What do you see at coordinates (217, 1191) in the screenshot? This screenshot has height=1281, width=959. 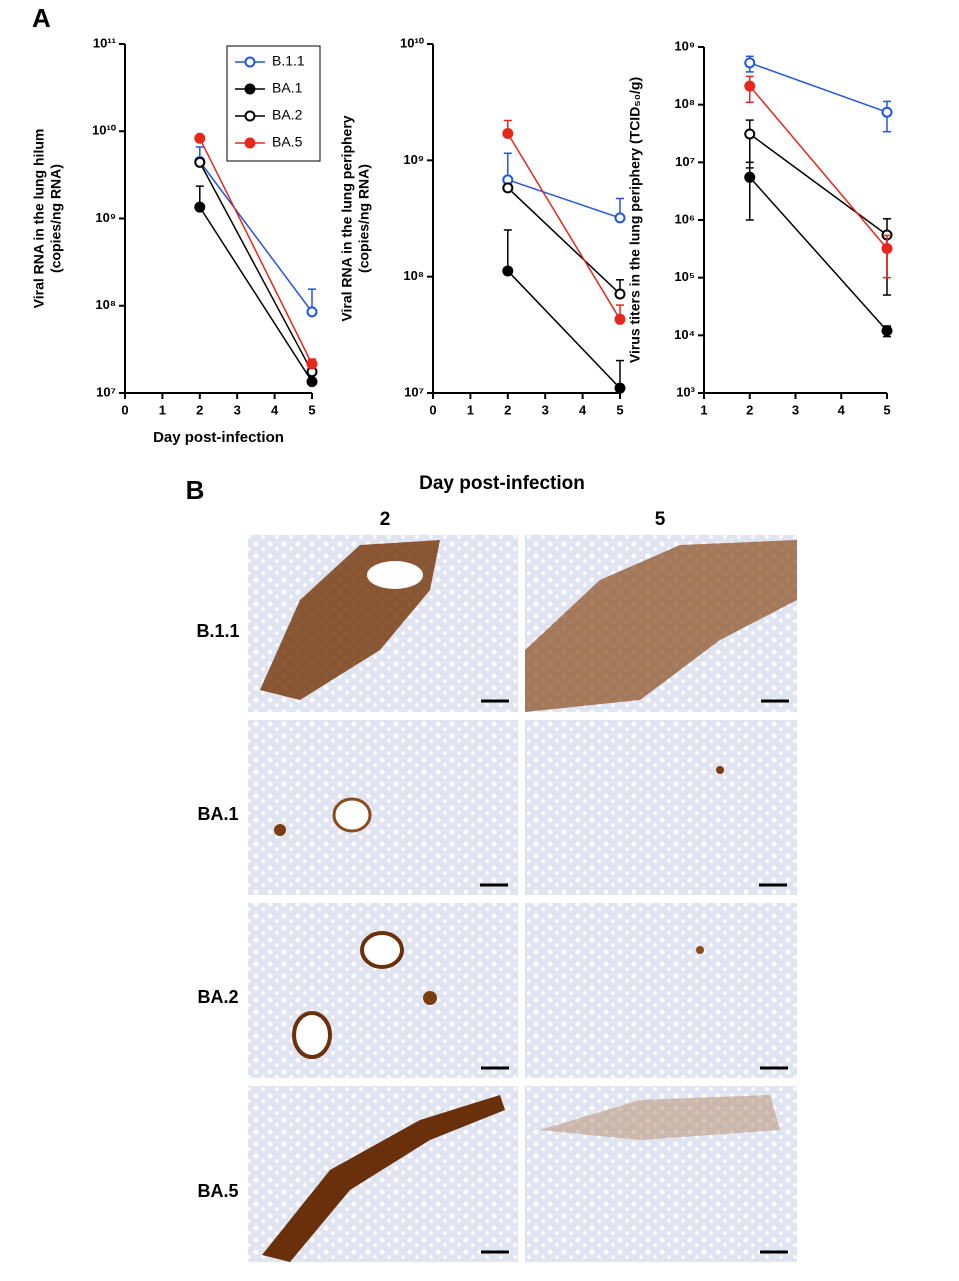 I see `row-label: BA.5` at bounding box center [217, 1191].